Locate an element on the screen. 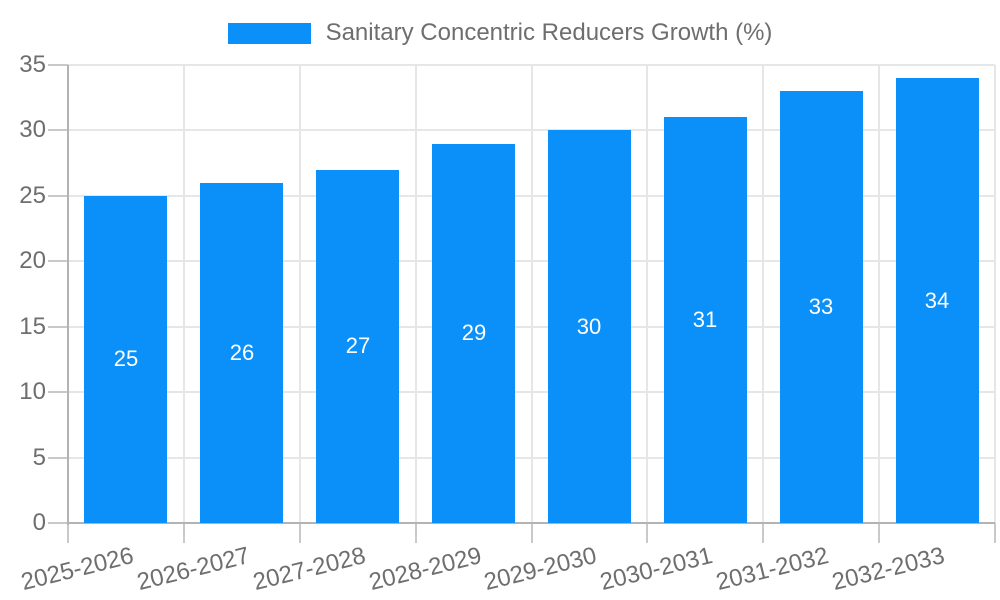 The height and width of the screenshot is (600, 1000). y-axis-line is located at coordinates (68, 295).